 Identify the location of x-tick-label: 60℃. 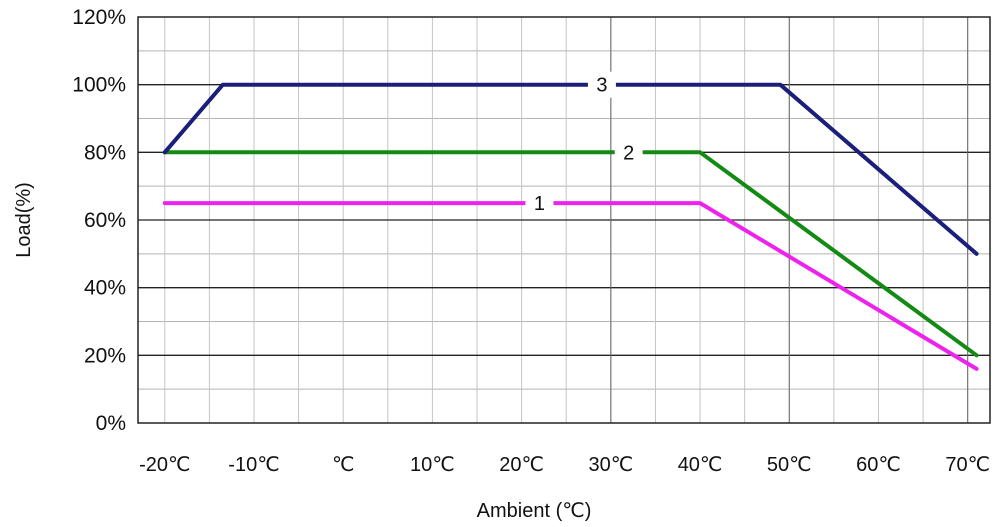
(878, 465).